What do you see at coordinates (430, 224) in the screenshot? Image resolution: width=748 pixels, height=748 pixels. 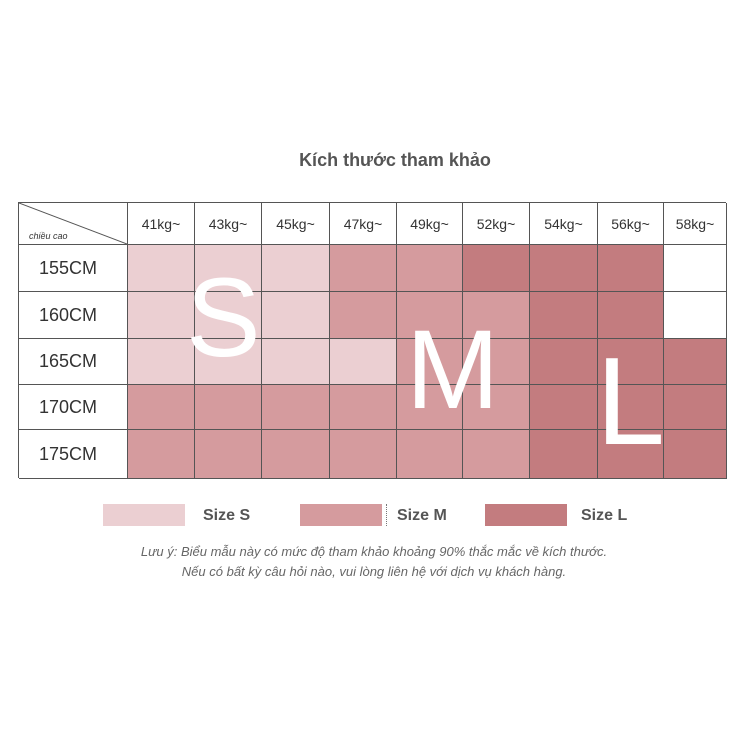 I see `weight-header-cell: 49kg~` at bounding box center [430, 224].